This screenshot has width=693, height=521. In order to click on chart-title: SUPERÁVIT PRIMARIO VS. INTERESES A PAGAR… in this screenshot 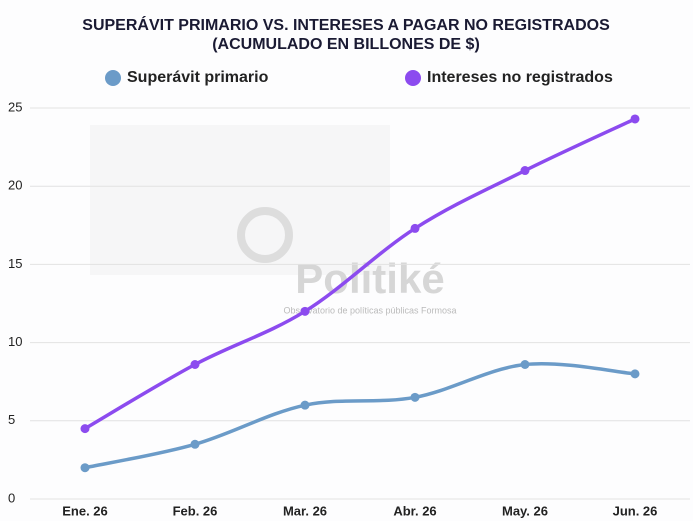, I will do `click(346, 24)`.